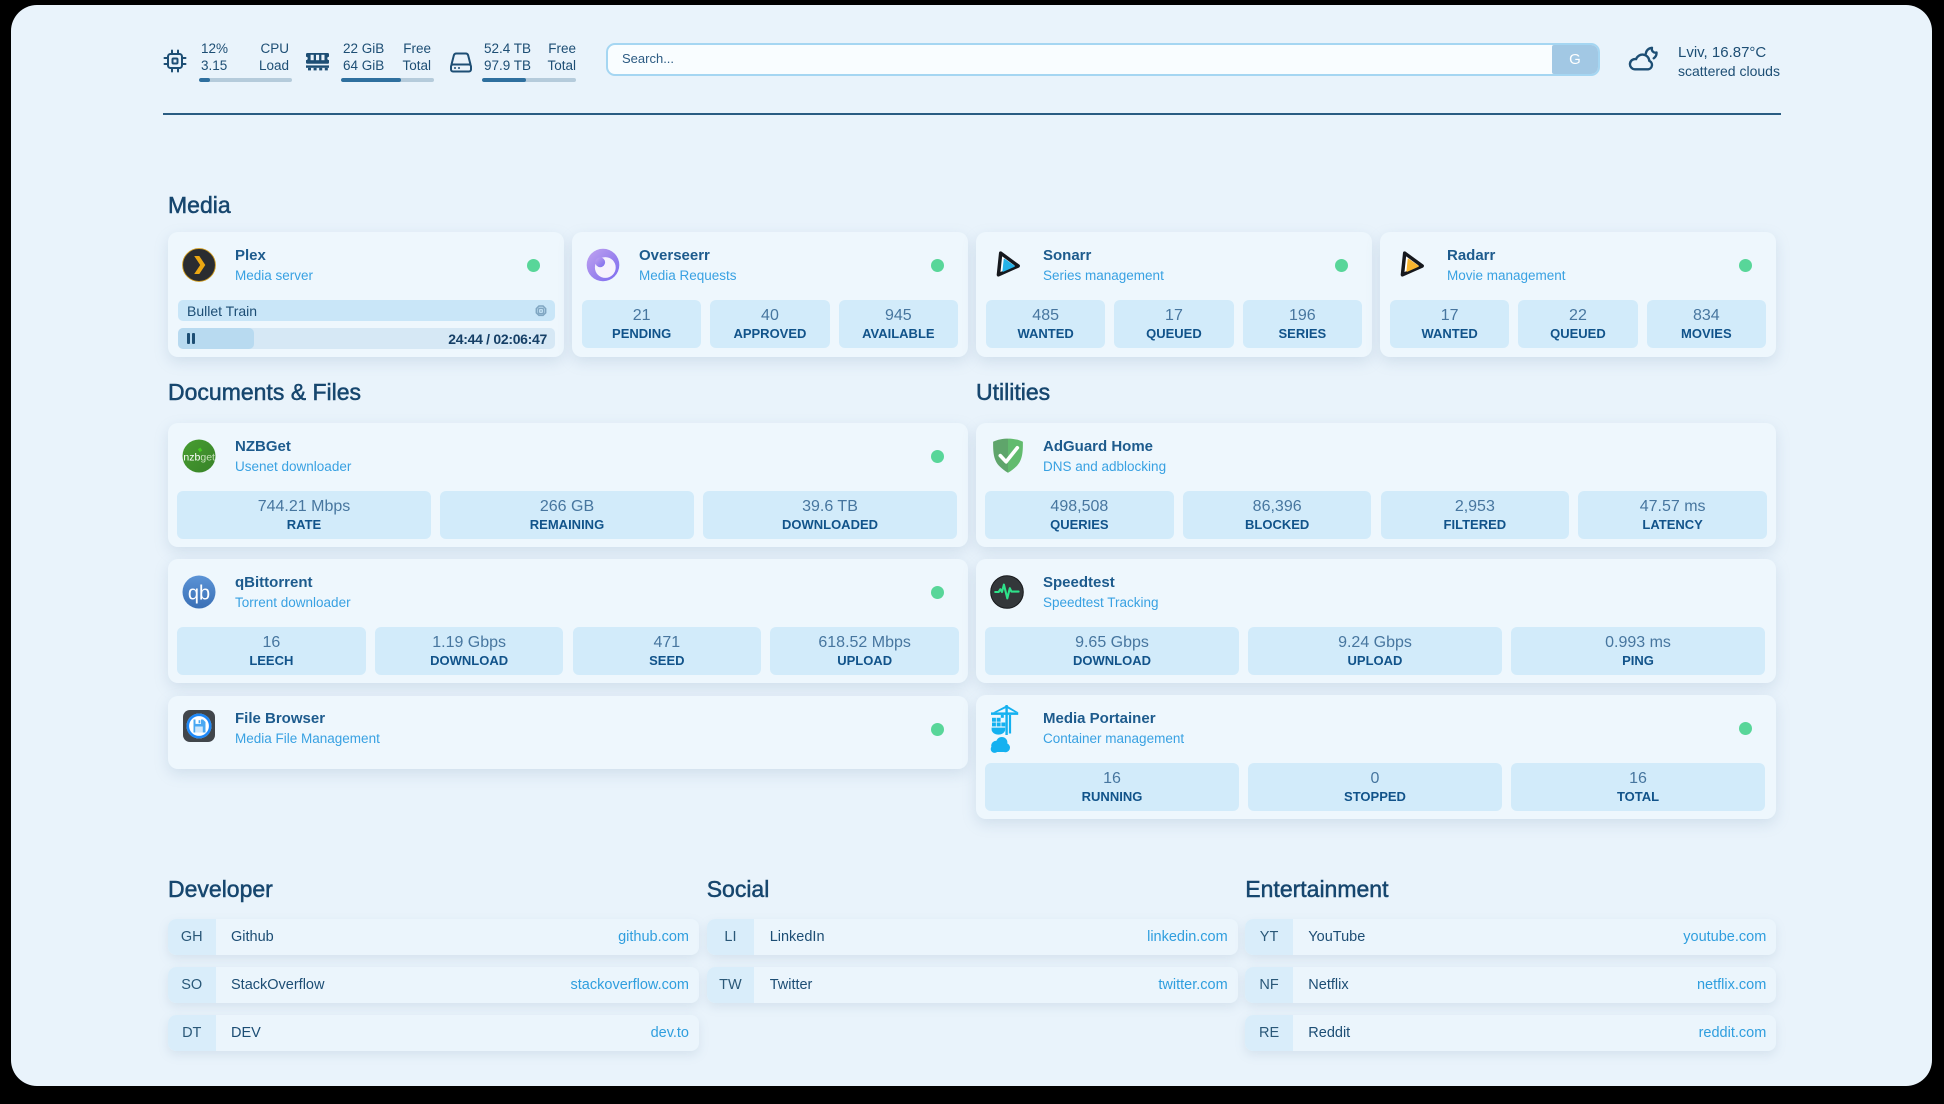 This screenshot has height=1104, width=1944. I want to click on svg-text: qb, so click(199, 594).